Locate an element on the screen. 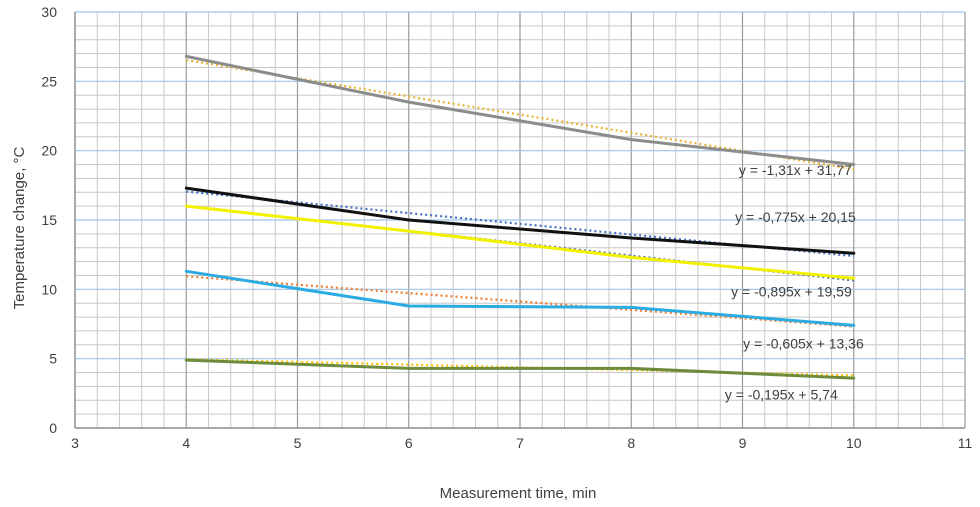 The height and width of the screenshot is (507, 980). y-tick-label: 30 is located at coordinates (49, 12).